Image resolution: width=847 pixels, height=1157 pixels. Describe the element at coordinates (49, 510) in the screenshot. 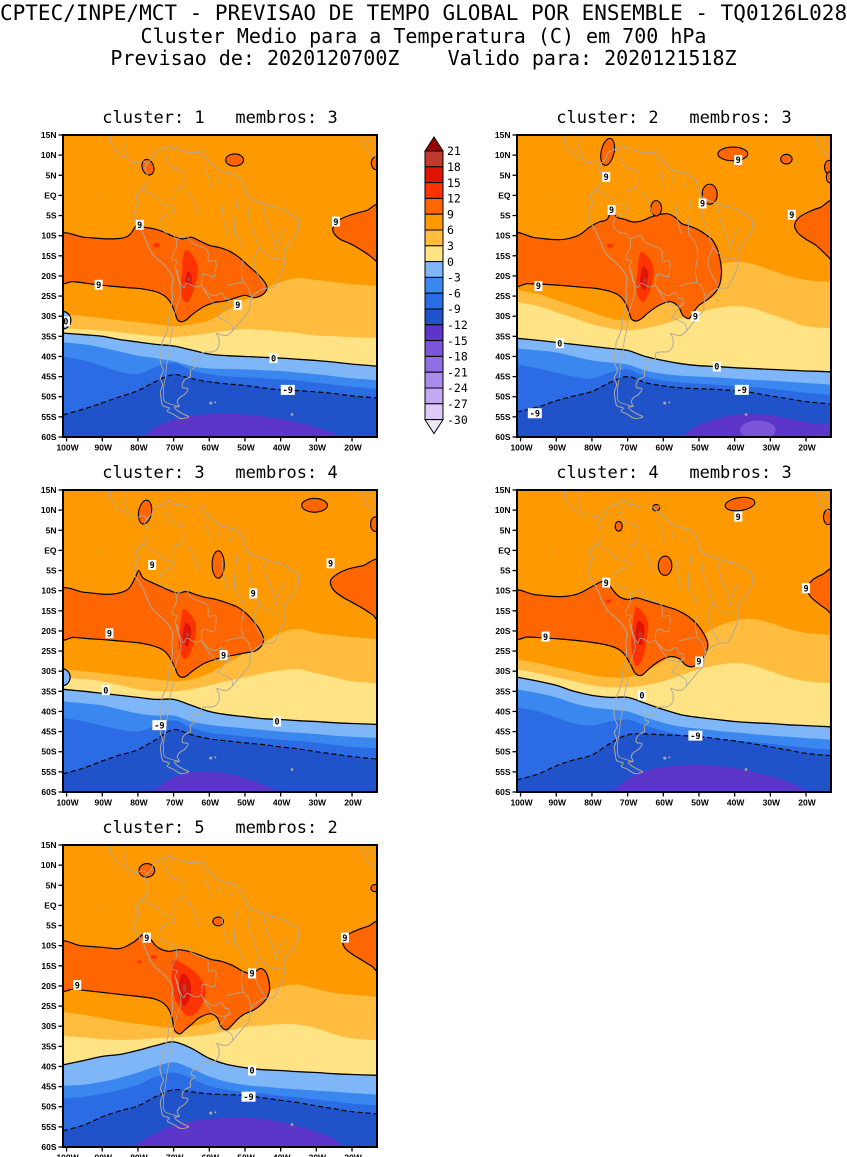

I see `y-tick-label: 10N` at that location.